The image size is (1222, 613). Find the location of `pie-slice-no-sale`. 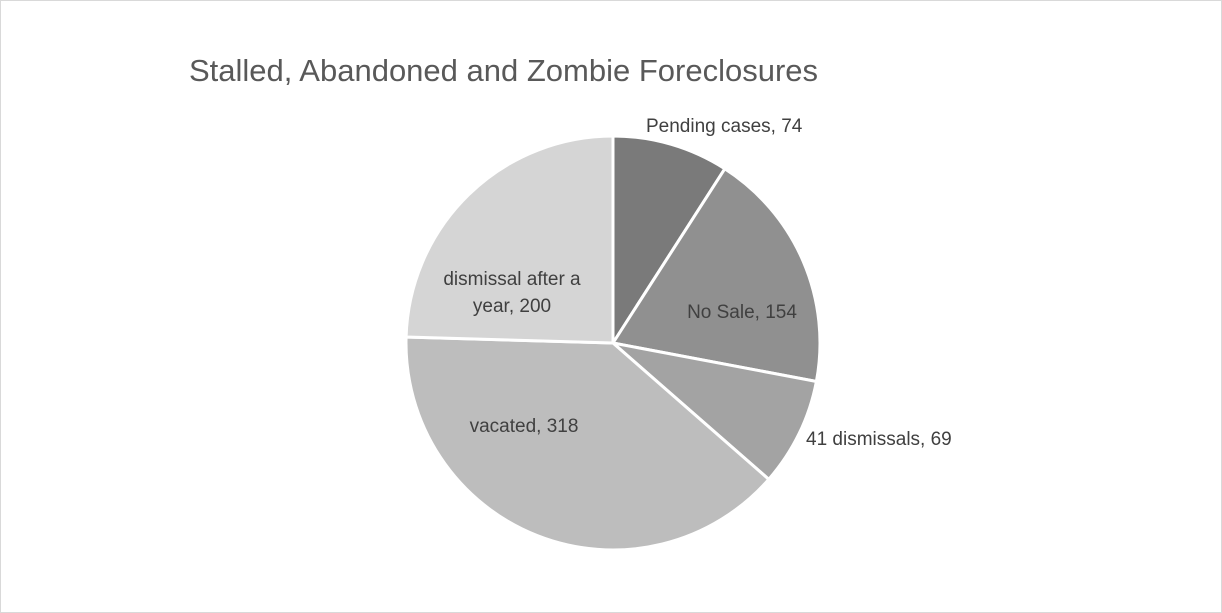

pie-slice-no-sale is located at coordinates (716, 275).